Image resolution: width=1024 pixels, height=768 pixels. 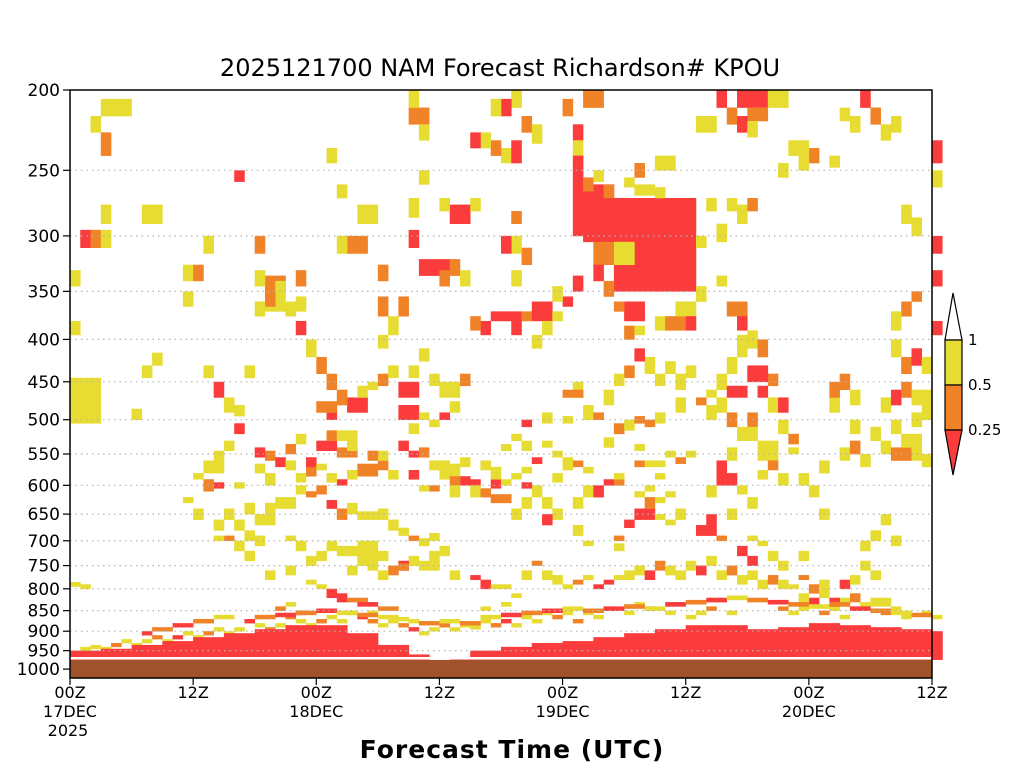 What do you see at coordinates (506, 641) in the screenshot?
I see `surface-layer` at bounding box center [506, 641].